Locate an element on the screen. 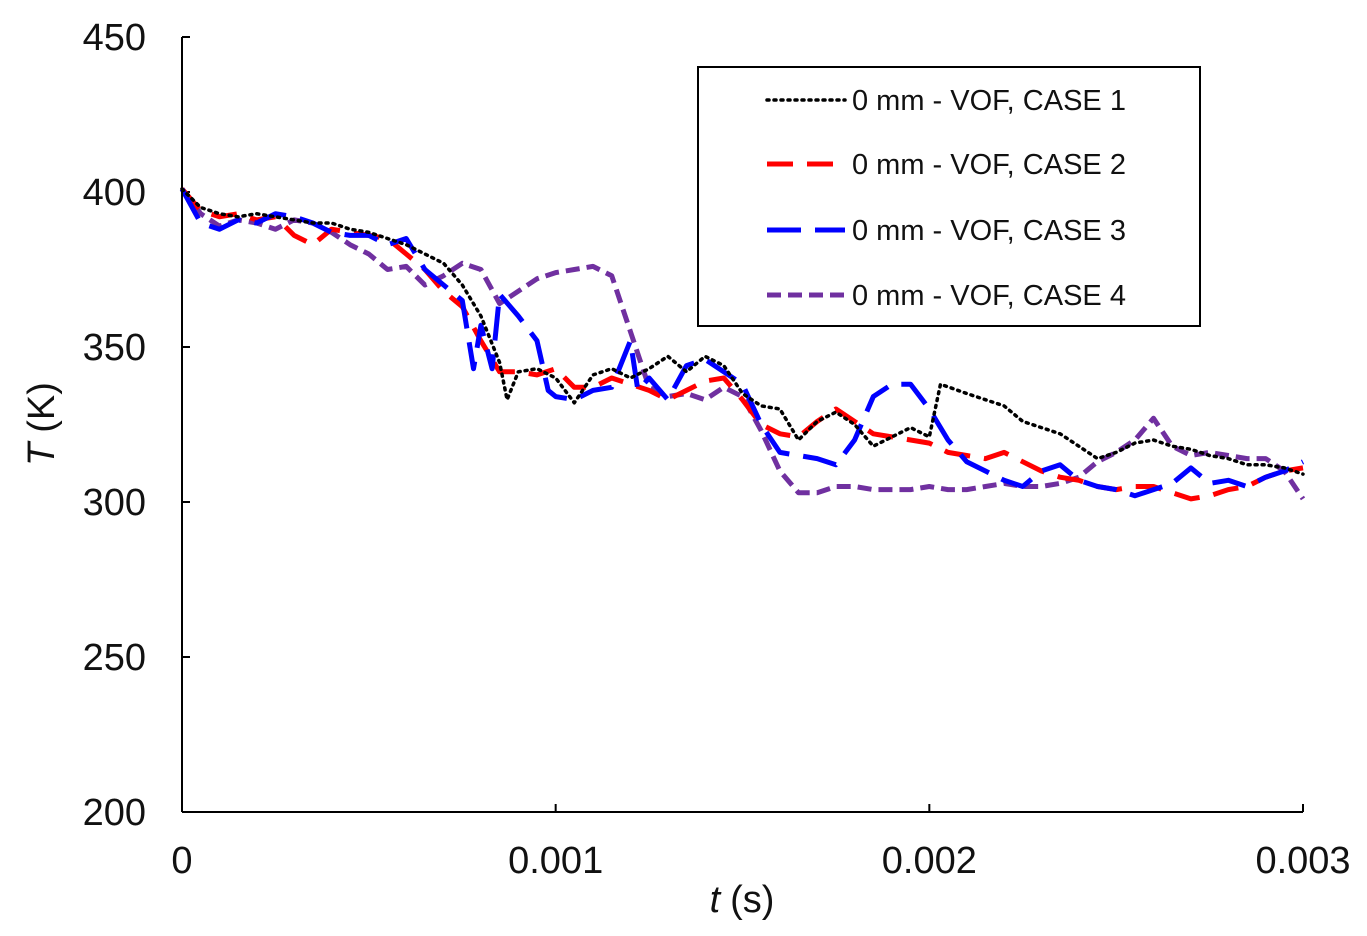  y-axis-ticks: 200 250 300 350 400 450 is located at coordinates (136, 425).